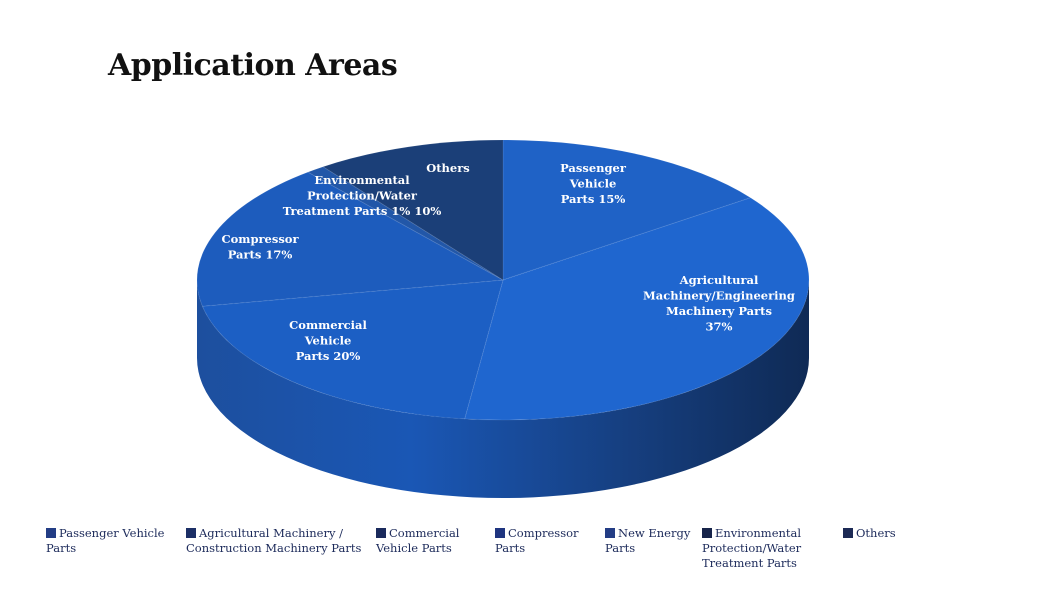 The width and height of the screenshot is (1060, 596). I want to click on legend-label: Agricultural Machinery /, so click(271, 533).